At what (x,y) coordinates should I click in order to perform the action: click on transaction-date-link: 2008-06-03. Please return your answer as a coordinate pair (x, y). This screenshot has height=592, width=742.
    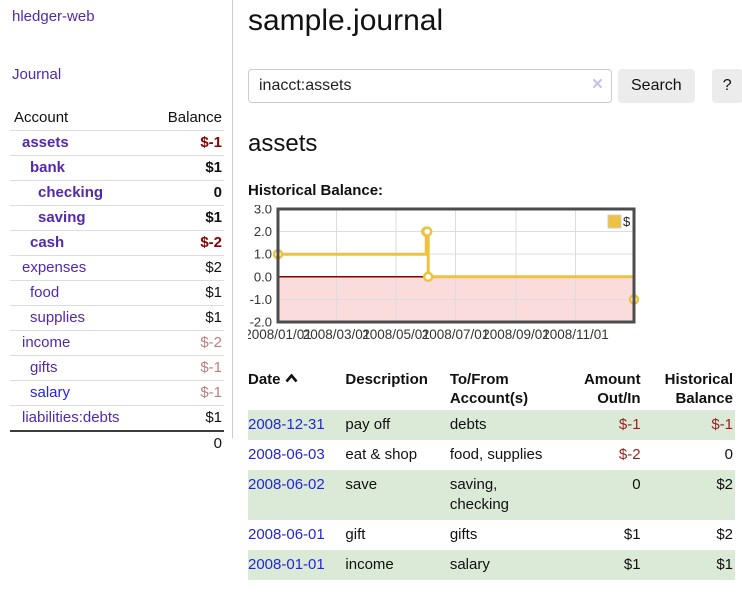
    Looking at the image, I should click on (286, 454).